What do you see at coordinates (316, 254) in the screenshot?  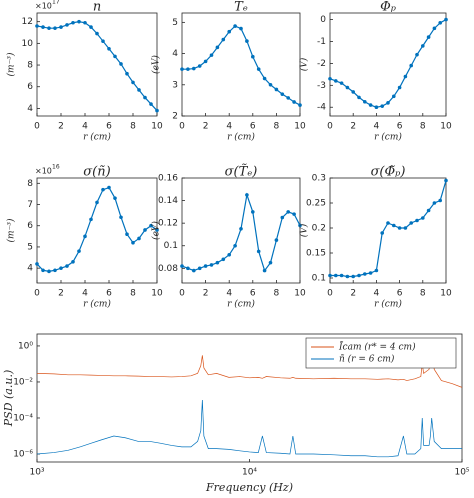 I see `y-tick-label: 0.15` at bounding box center [316, 254].